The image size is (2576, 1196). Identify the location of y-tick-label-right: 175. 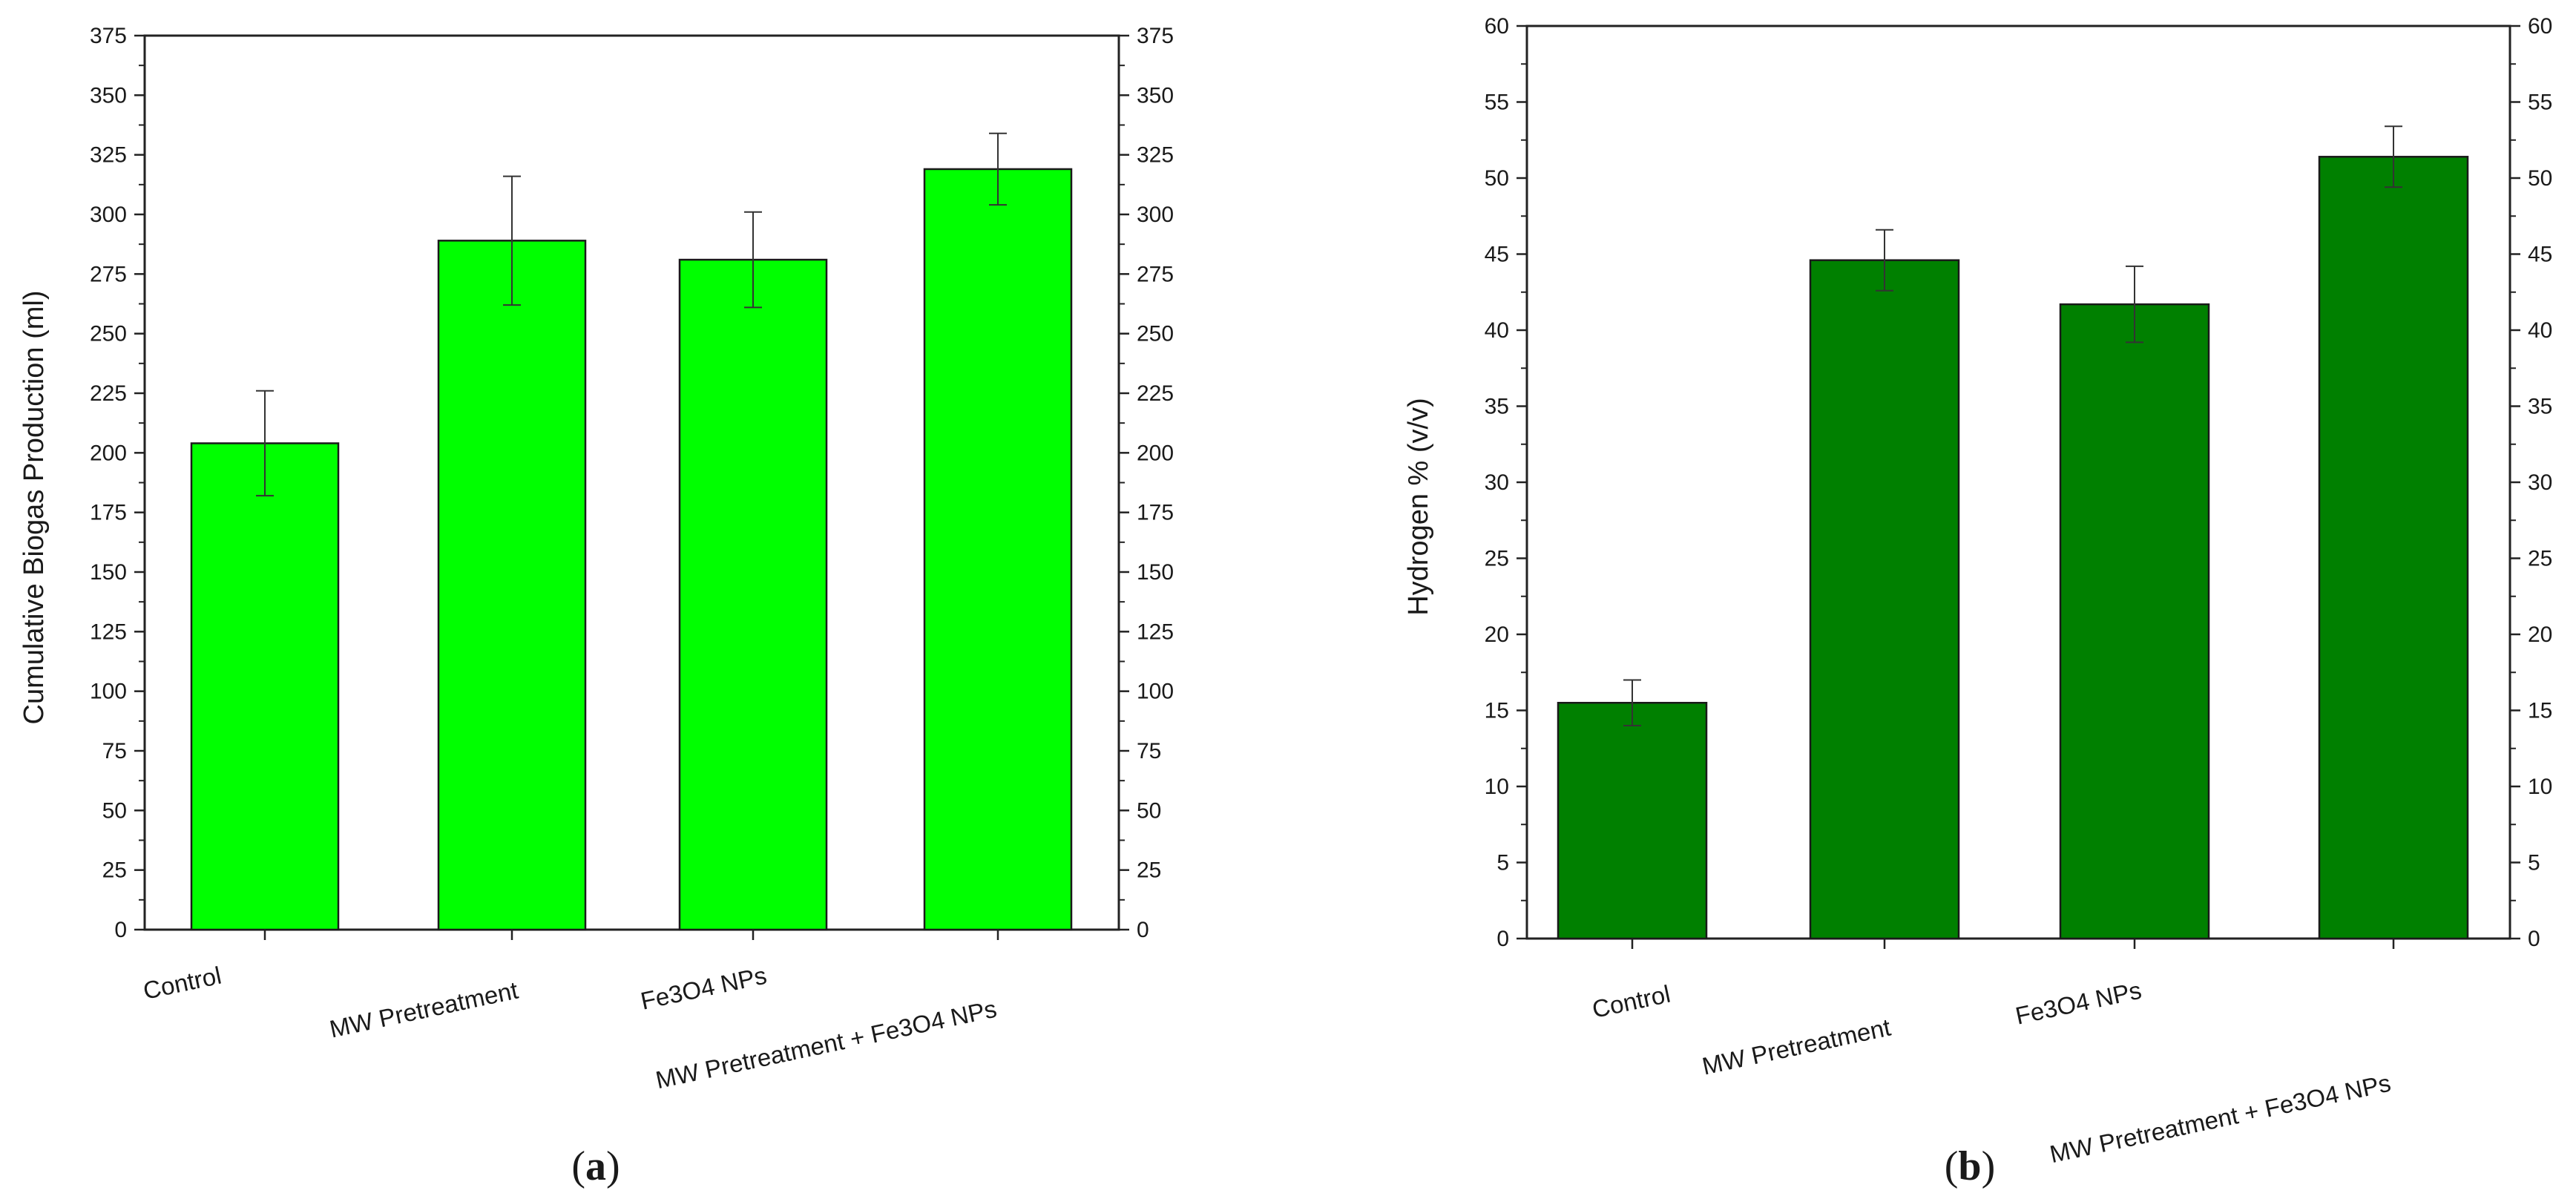
(1155, 513).